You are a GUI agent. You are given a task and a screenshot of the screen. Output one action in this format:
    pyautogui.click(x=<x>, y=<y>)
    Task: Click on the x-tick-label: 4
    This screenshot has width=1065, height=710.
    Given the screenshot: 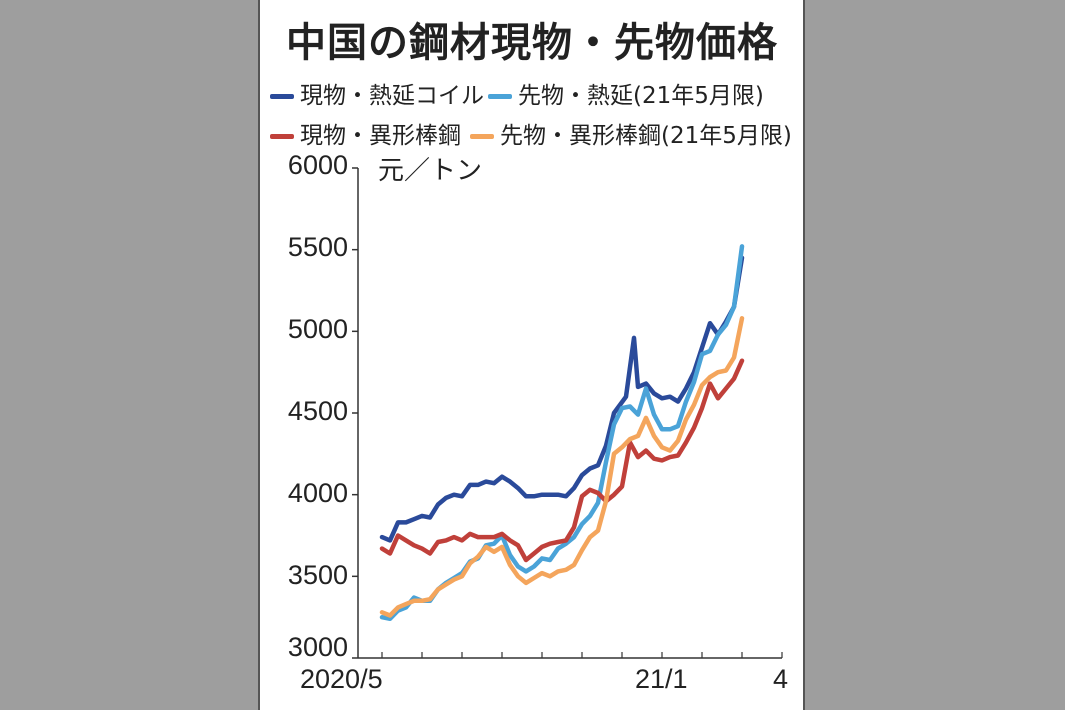 What is the action you would take?
    pyautogui.click(x=781, y=679)
    